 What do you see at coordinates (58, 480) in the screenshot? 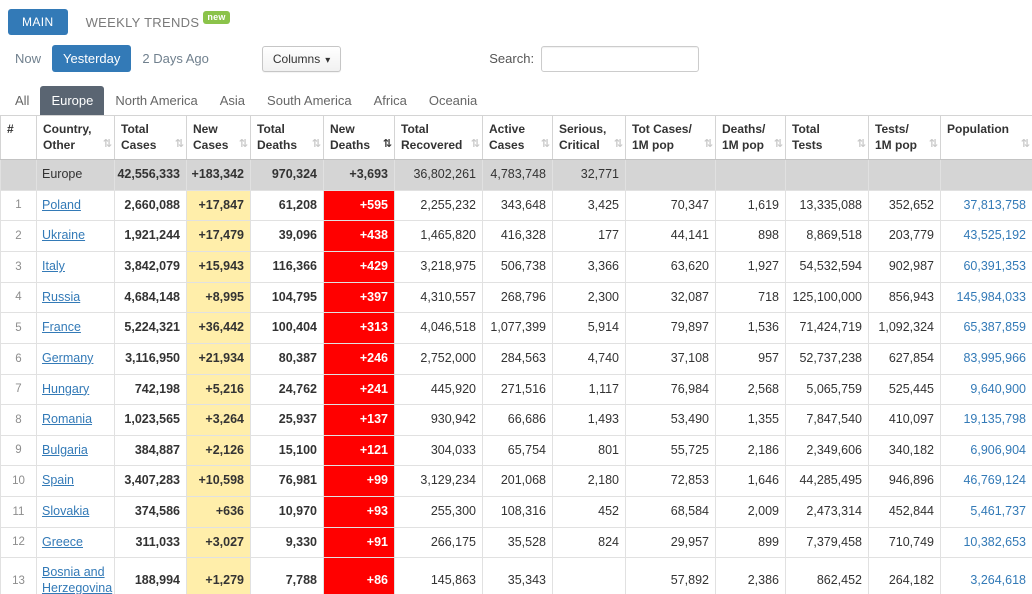
I see `country-link: Spain` at bounding box center [58, 480].